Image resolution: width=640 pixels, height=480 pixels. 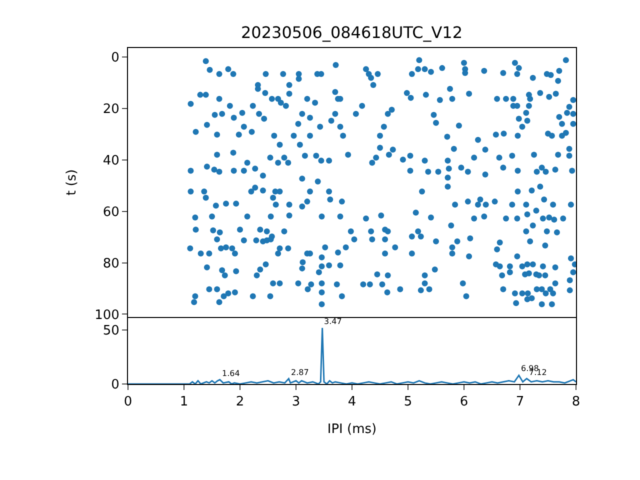 I want to click on x-tick-label: 6, so click(x=464, y=402).